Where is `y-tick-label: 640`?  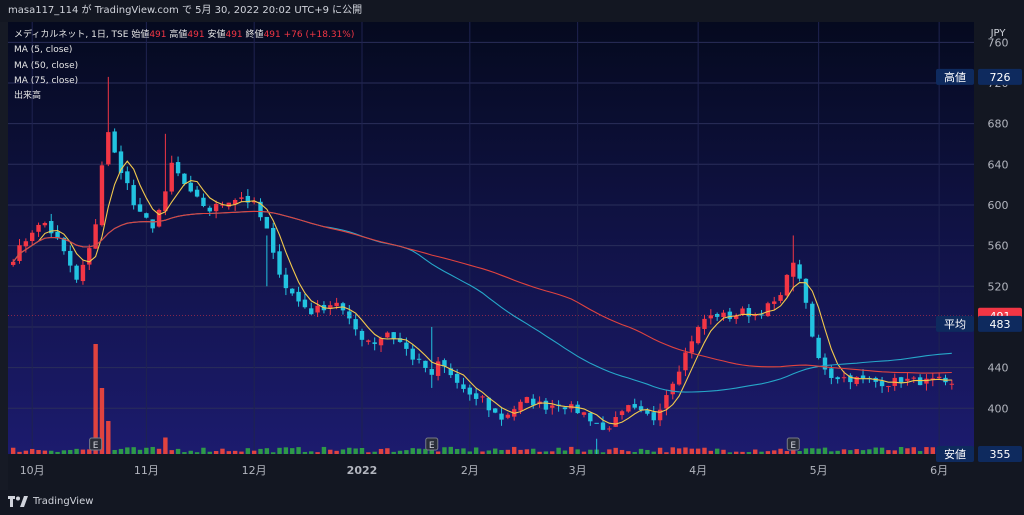 y-tick-label: 640 is located at coordinates (998, 164).